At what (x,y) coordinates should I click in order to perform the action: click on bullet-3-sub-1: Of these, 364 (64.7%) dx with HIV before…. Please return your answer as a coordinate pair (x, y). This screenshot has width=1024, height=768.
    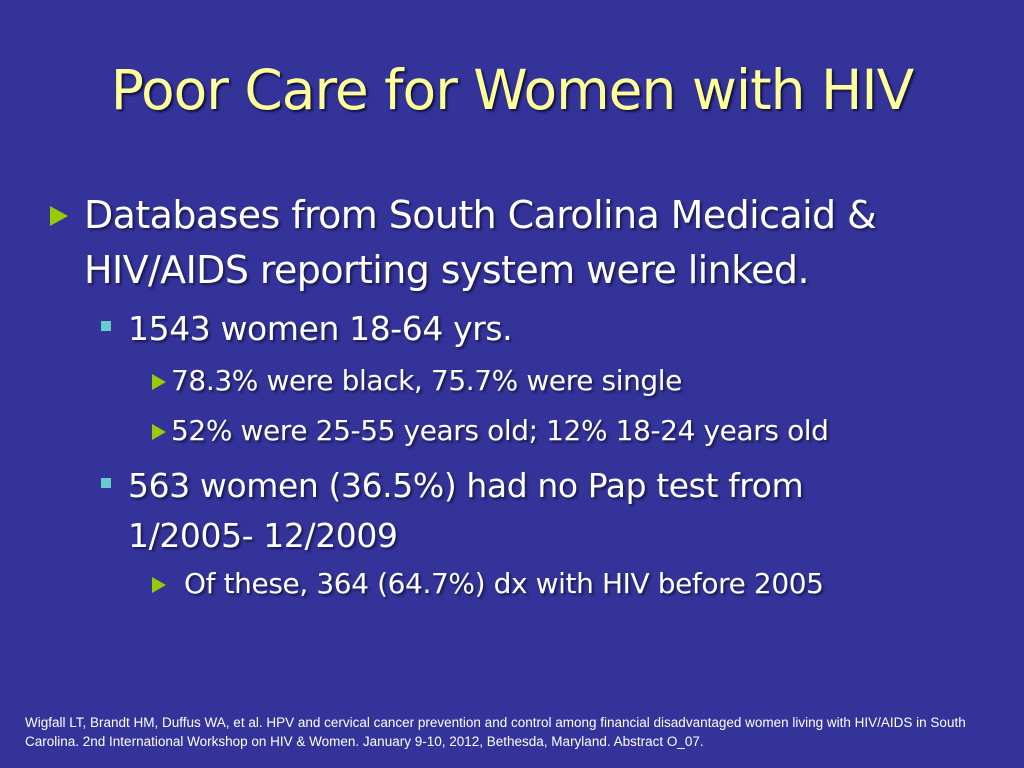
    Looking at the image, I should click on (504, 583).